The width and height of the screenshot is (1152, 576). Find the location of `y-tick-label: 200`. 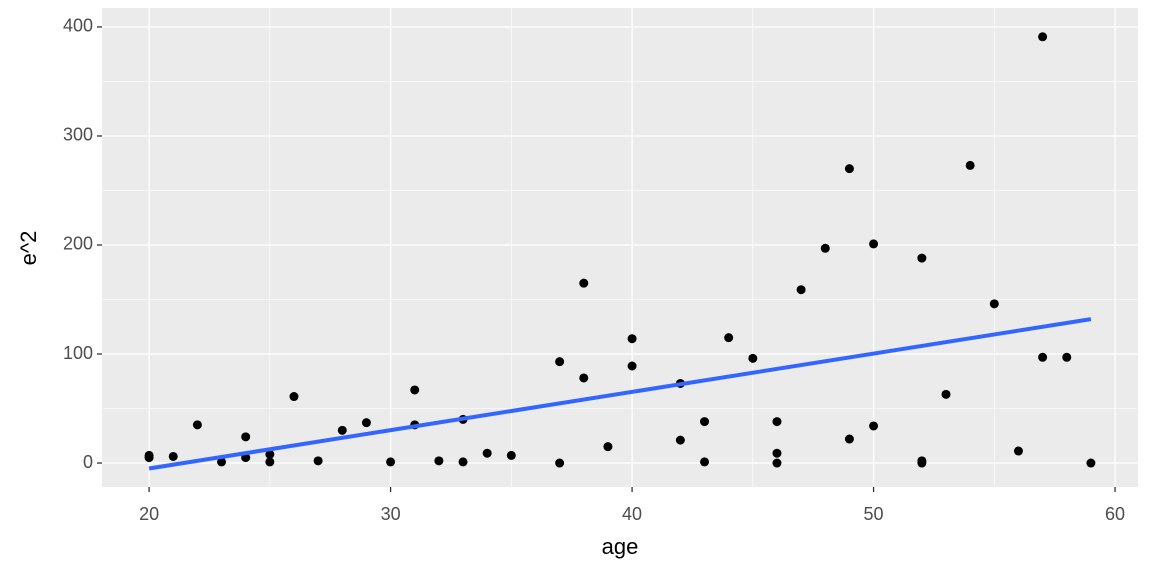

y-tick-label: 200 is located at coordinates (78, 244).